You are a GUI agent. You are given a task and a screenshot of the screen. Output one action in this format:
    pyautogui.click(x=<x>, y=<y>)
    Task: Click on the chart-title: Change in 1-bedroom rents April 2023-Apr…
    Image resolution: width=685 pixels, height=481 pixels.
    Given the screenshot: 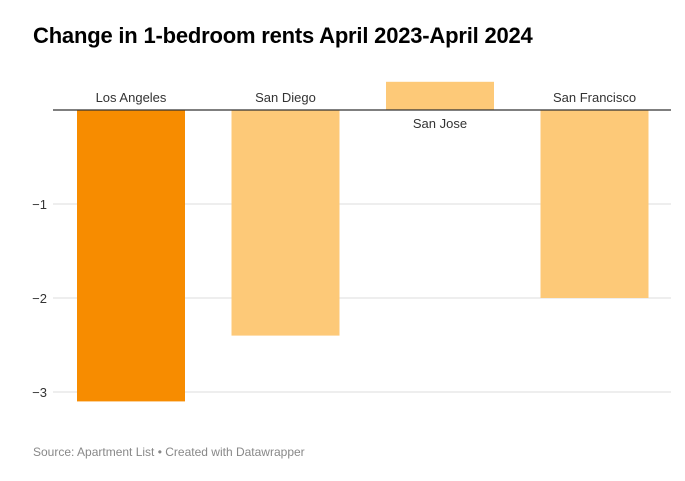 What is the action you would take?
    pyautogui.click(x=283, y=35)
    